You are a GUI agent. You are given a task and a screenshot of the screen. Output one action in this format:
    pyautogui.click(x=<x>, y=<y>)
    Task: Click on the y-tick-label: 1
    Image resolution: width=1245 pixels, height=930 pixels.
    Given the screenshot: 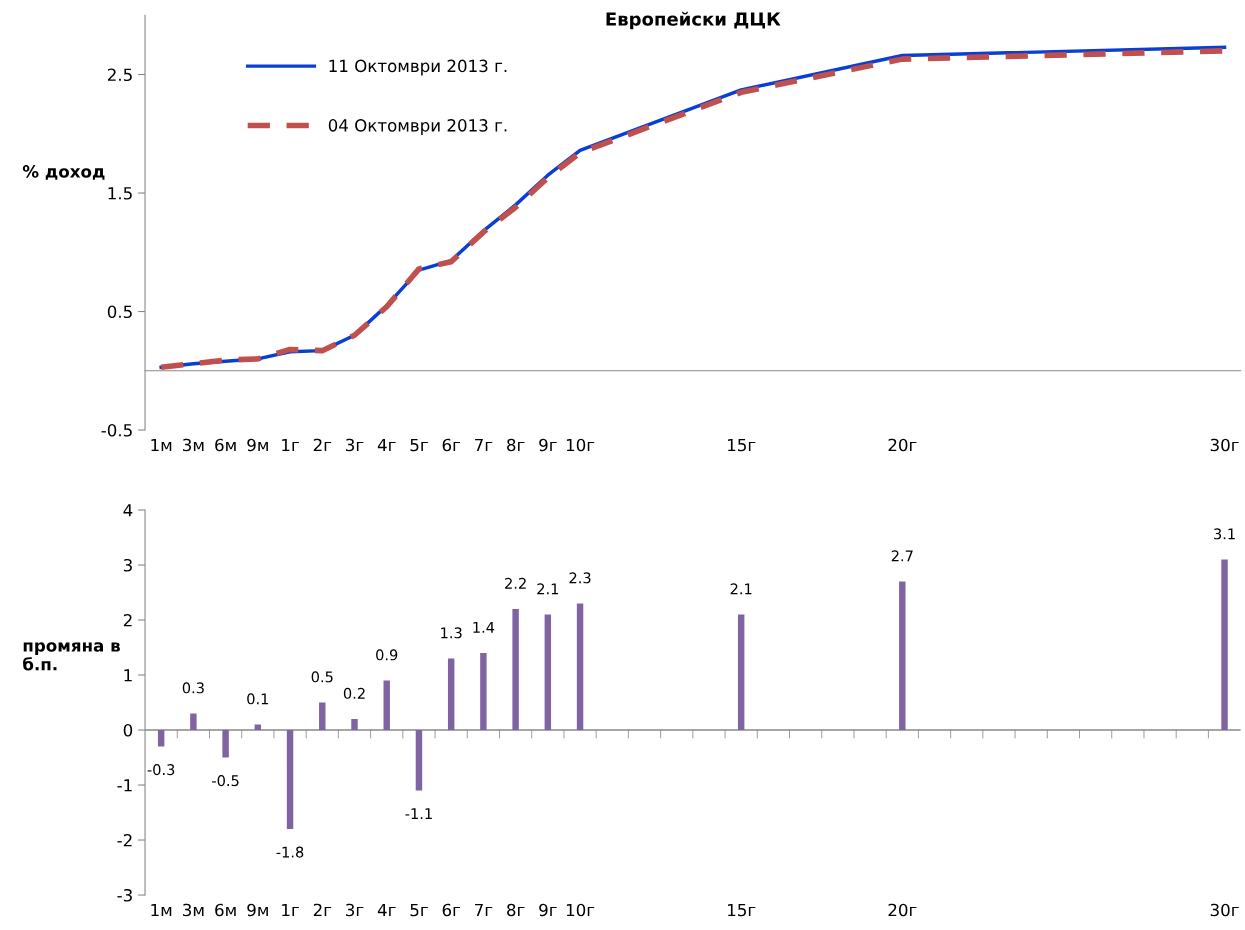 What is the action you would take?
    pyautogui.click(x=128, y=675)
    